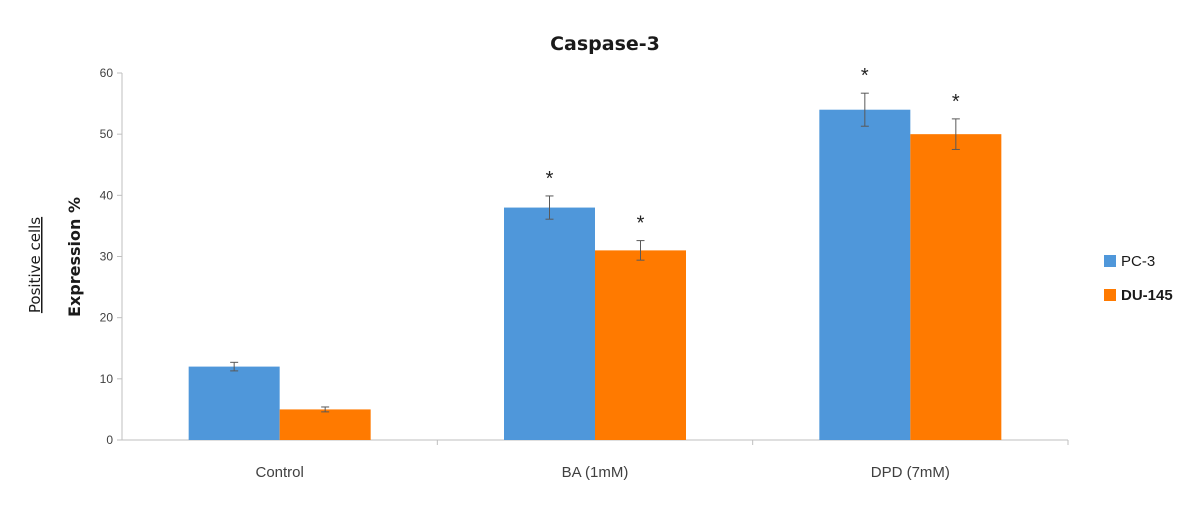  I want to click on y-tick-label: 10, so click(107, 379).